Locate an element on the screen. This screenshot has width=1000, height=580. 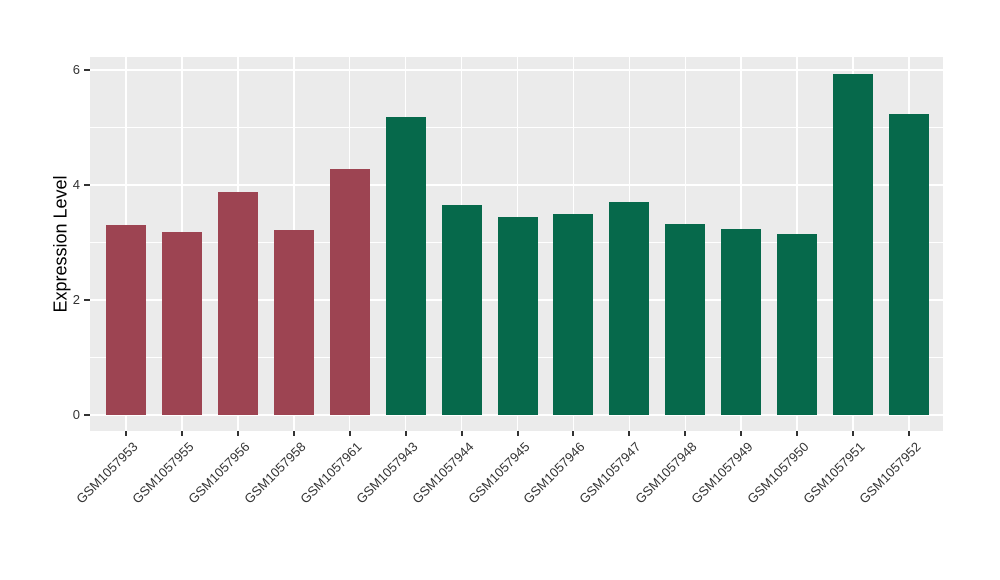
bar-GSM1057946 is located at coordinates (573, 314).